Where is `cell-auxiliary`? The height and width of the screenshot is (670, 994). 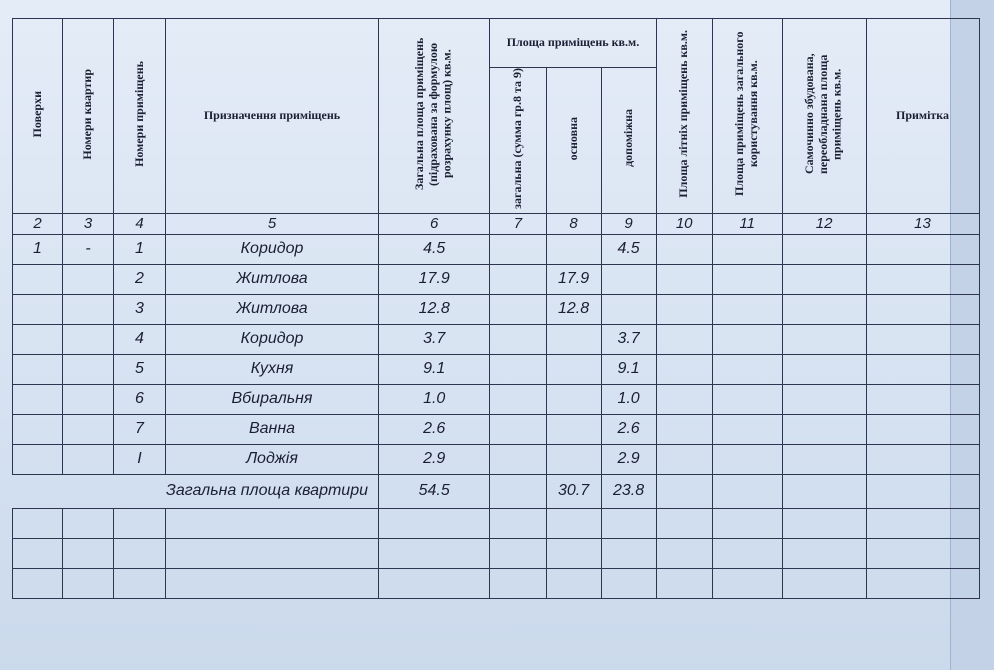 cell-auxiliary is located at coordinates (628, 309).